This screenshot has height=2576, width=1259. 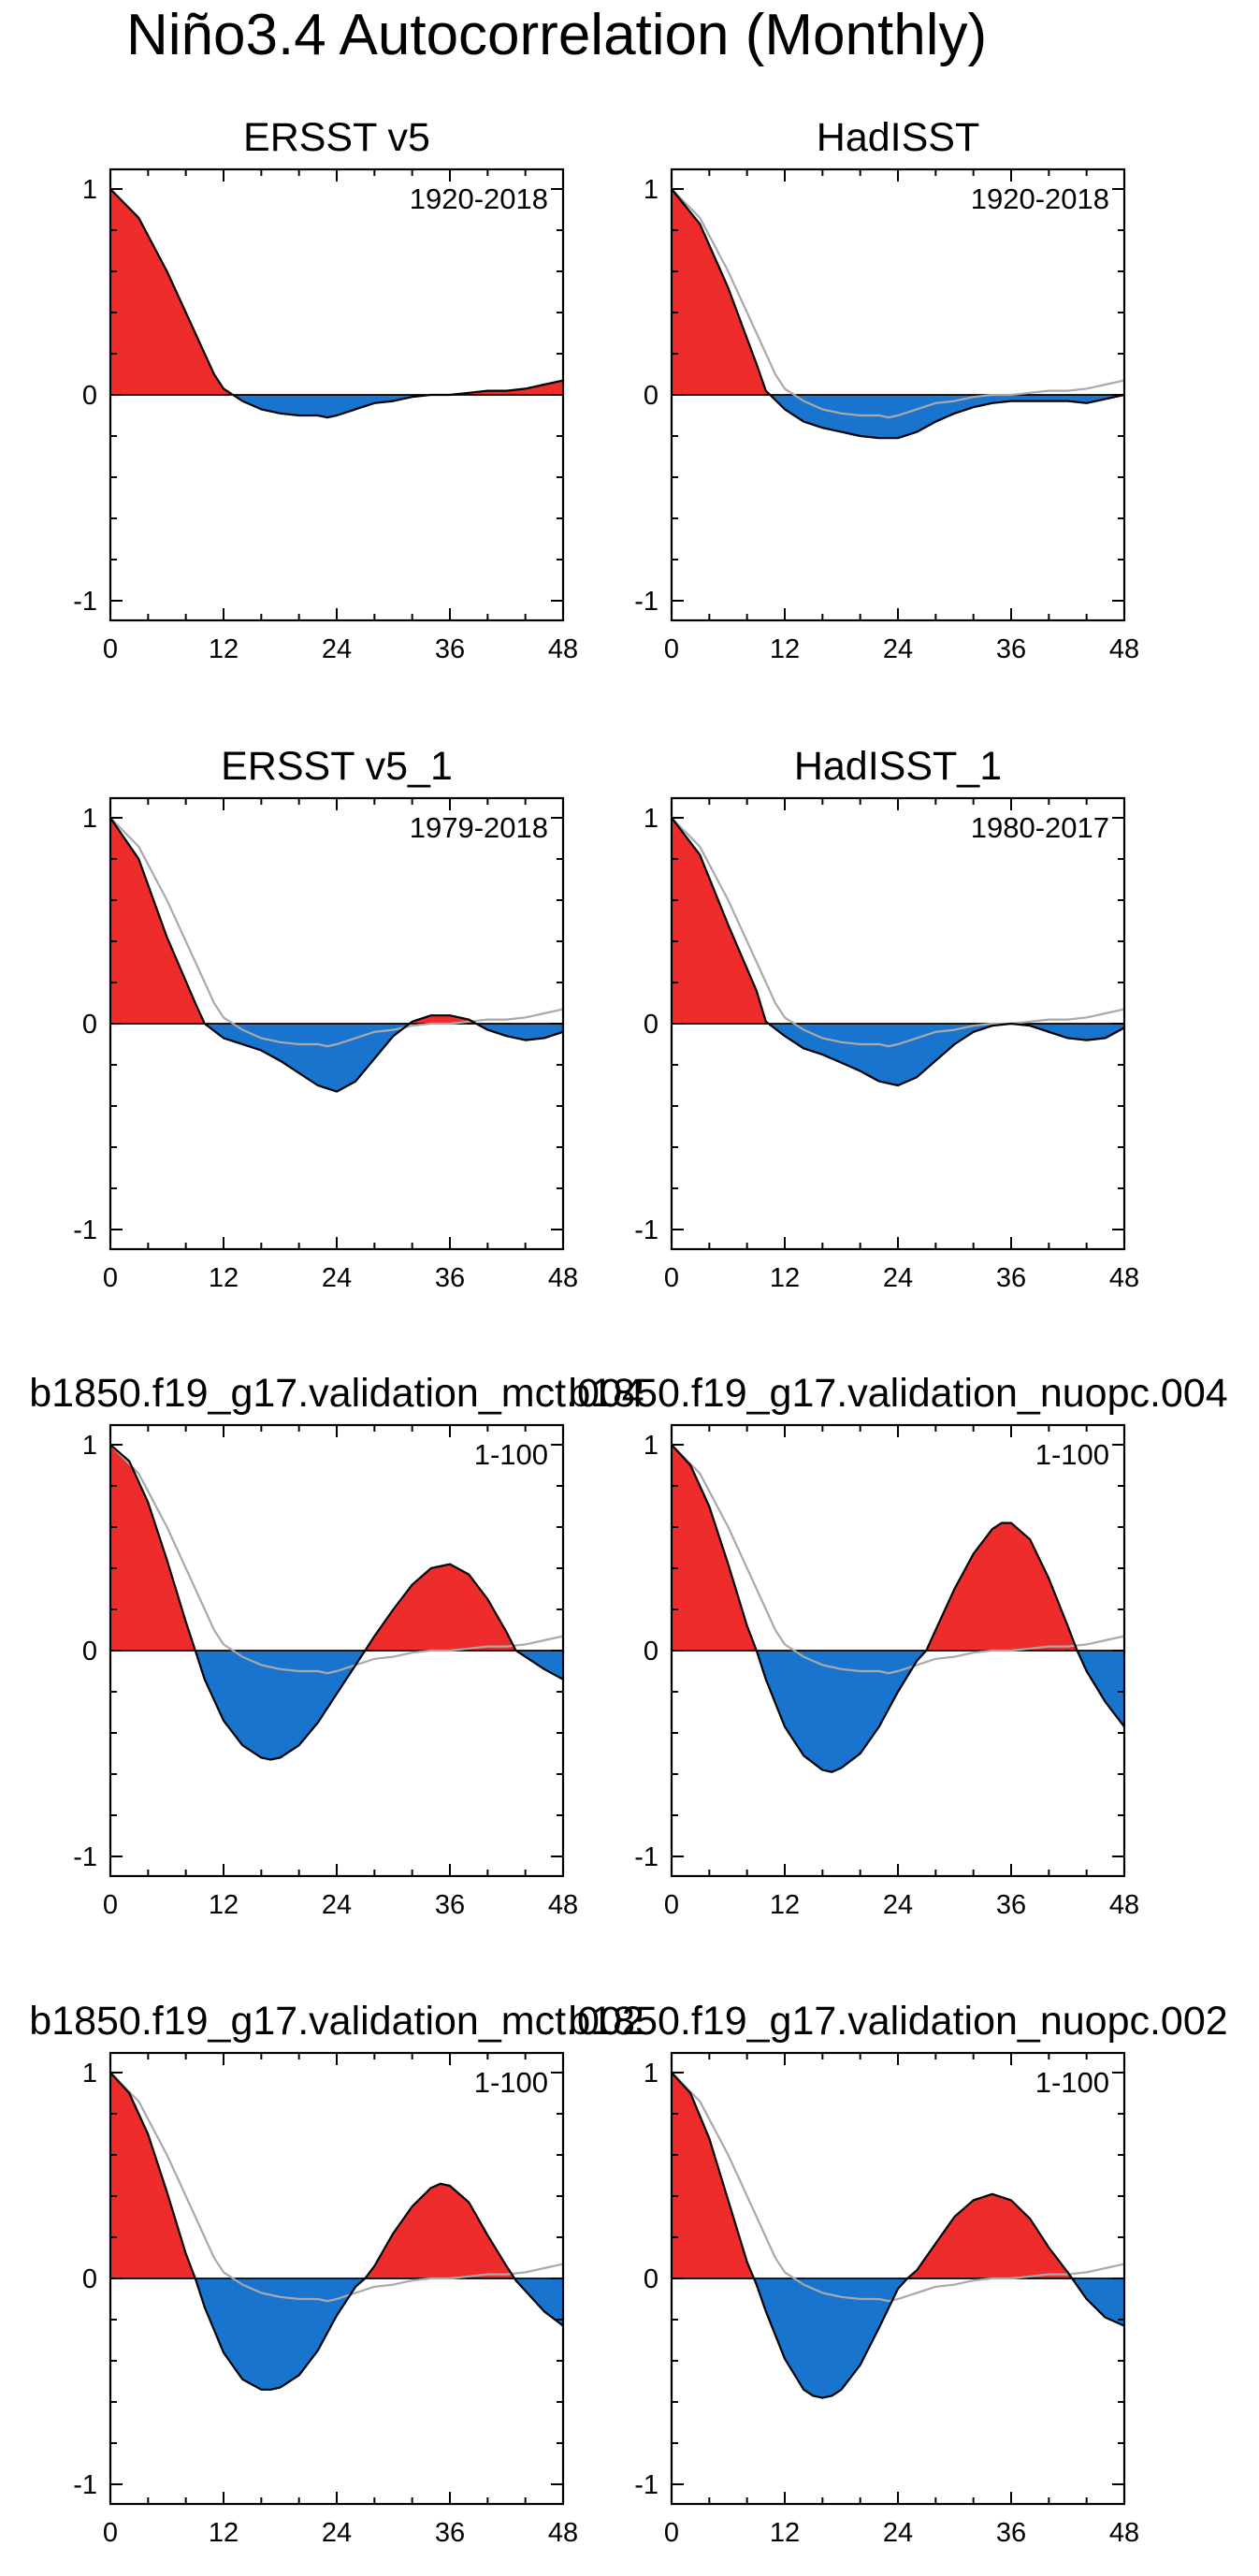 I want to click on period-label: 1979-2018, so click(x=479, y=827).